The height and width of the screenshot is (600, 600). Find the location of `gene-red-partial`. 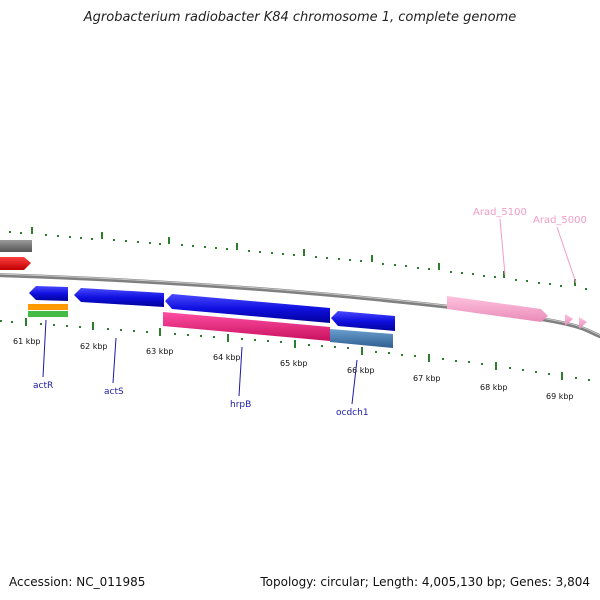

gene-red-partial is located at coordinates (15, 263).